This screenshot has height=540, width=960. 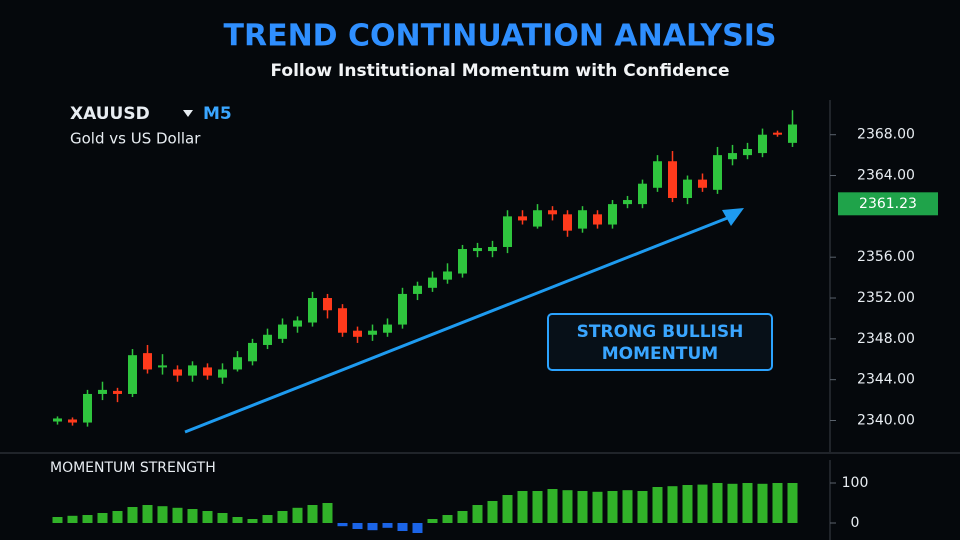 I want to click on y-tick-label: 2364.00, so click(x=886, y=176).